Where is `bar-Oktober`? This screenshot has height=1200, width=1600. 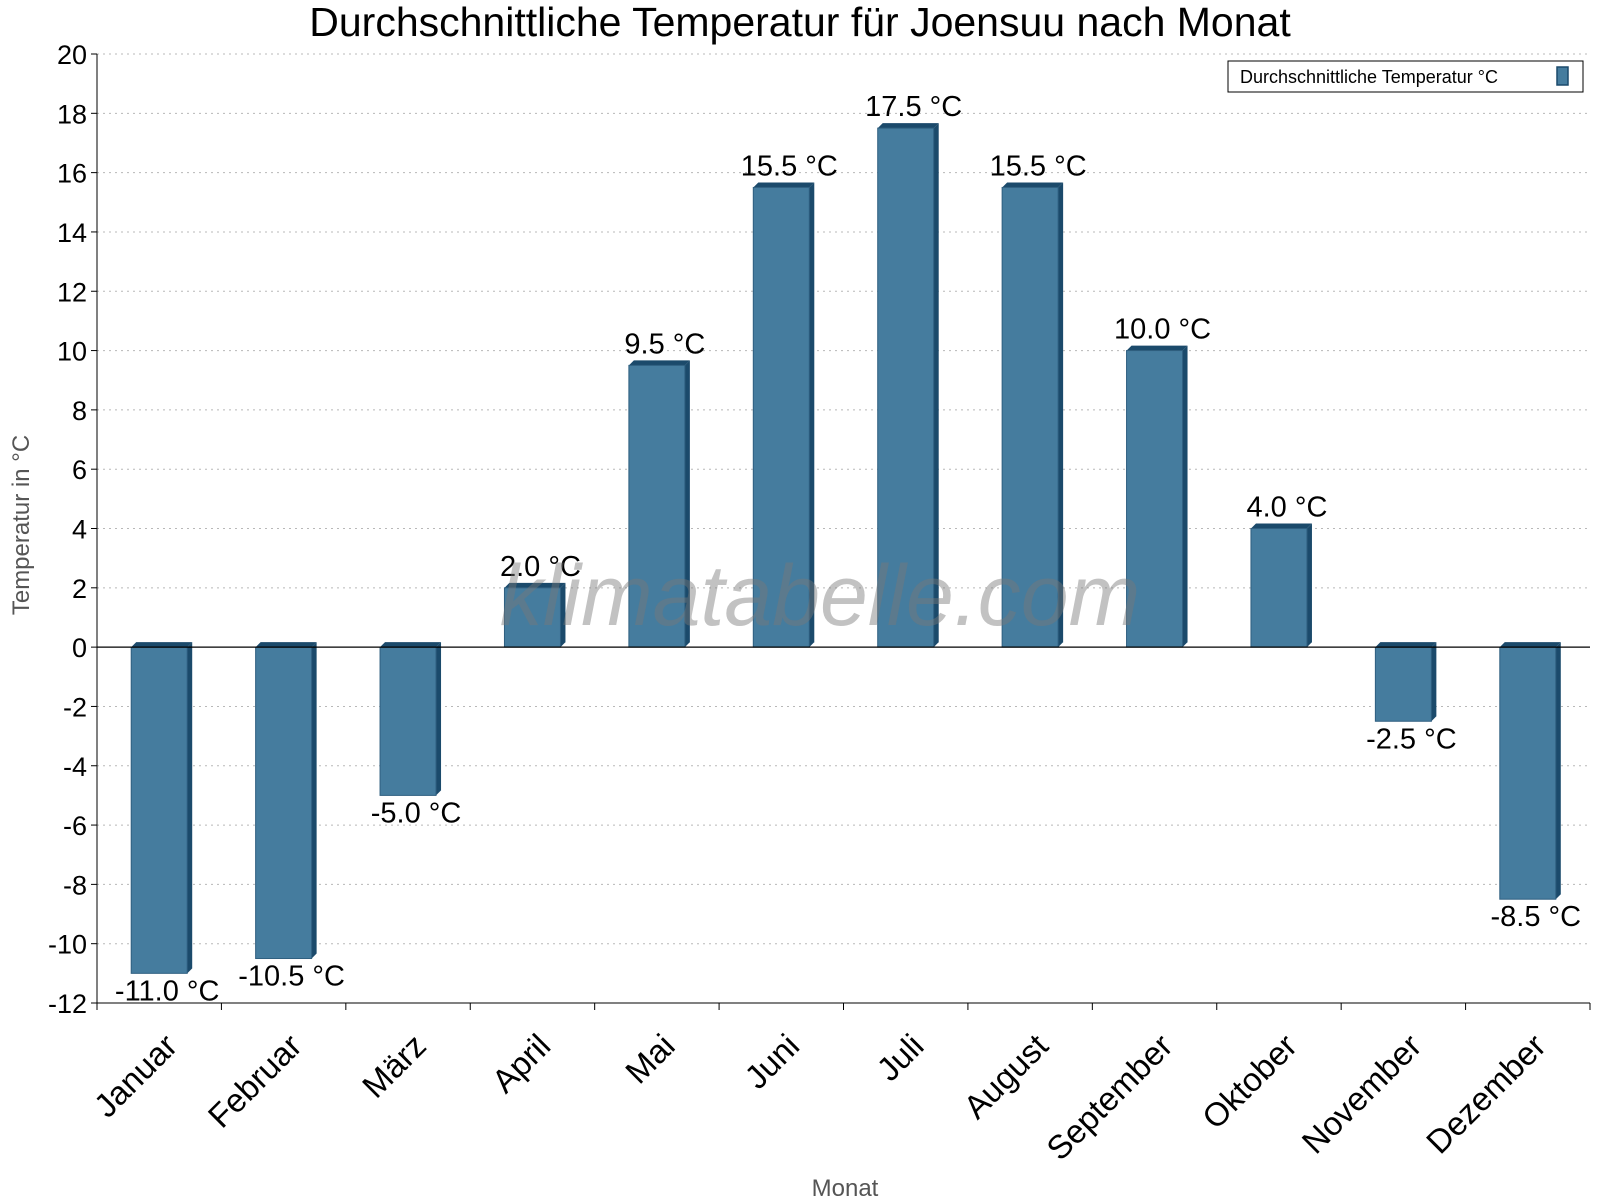
bar-Oktober is located at coordinates (1281, 585).